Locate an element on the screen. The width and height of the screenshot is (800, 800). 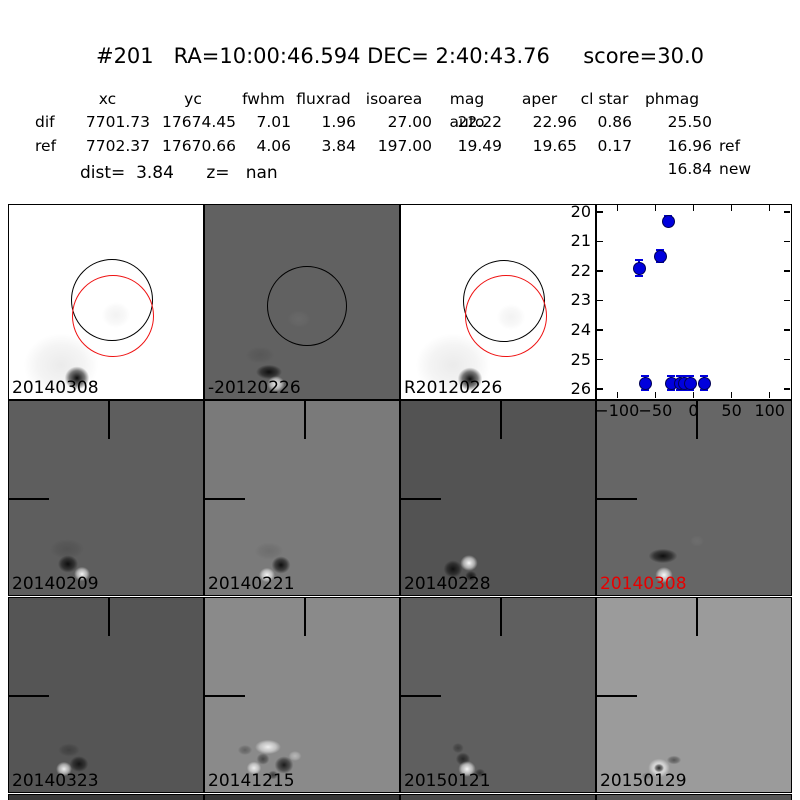
value-cell: 22.22 is located at coordinates (479, 122).